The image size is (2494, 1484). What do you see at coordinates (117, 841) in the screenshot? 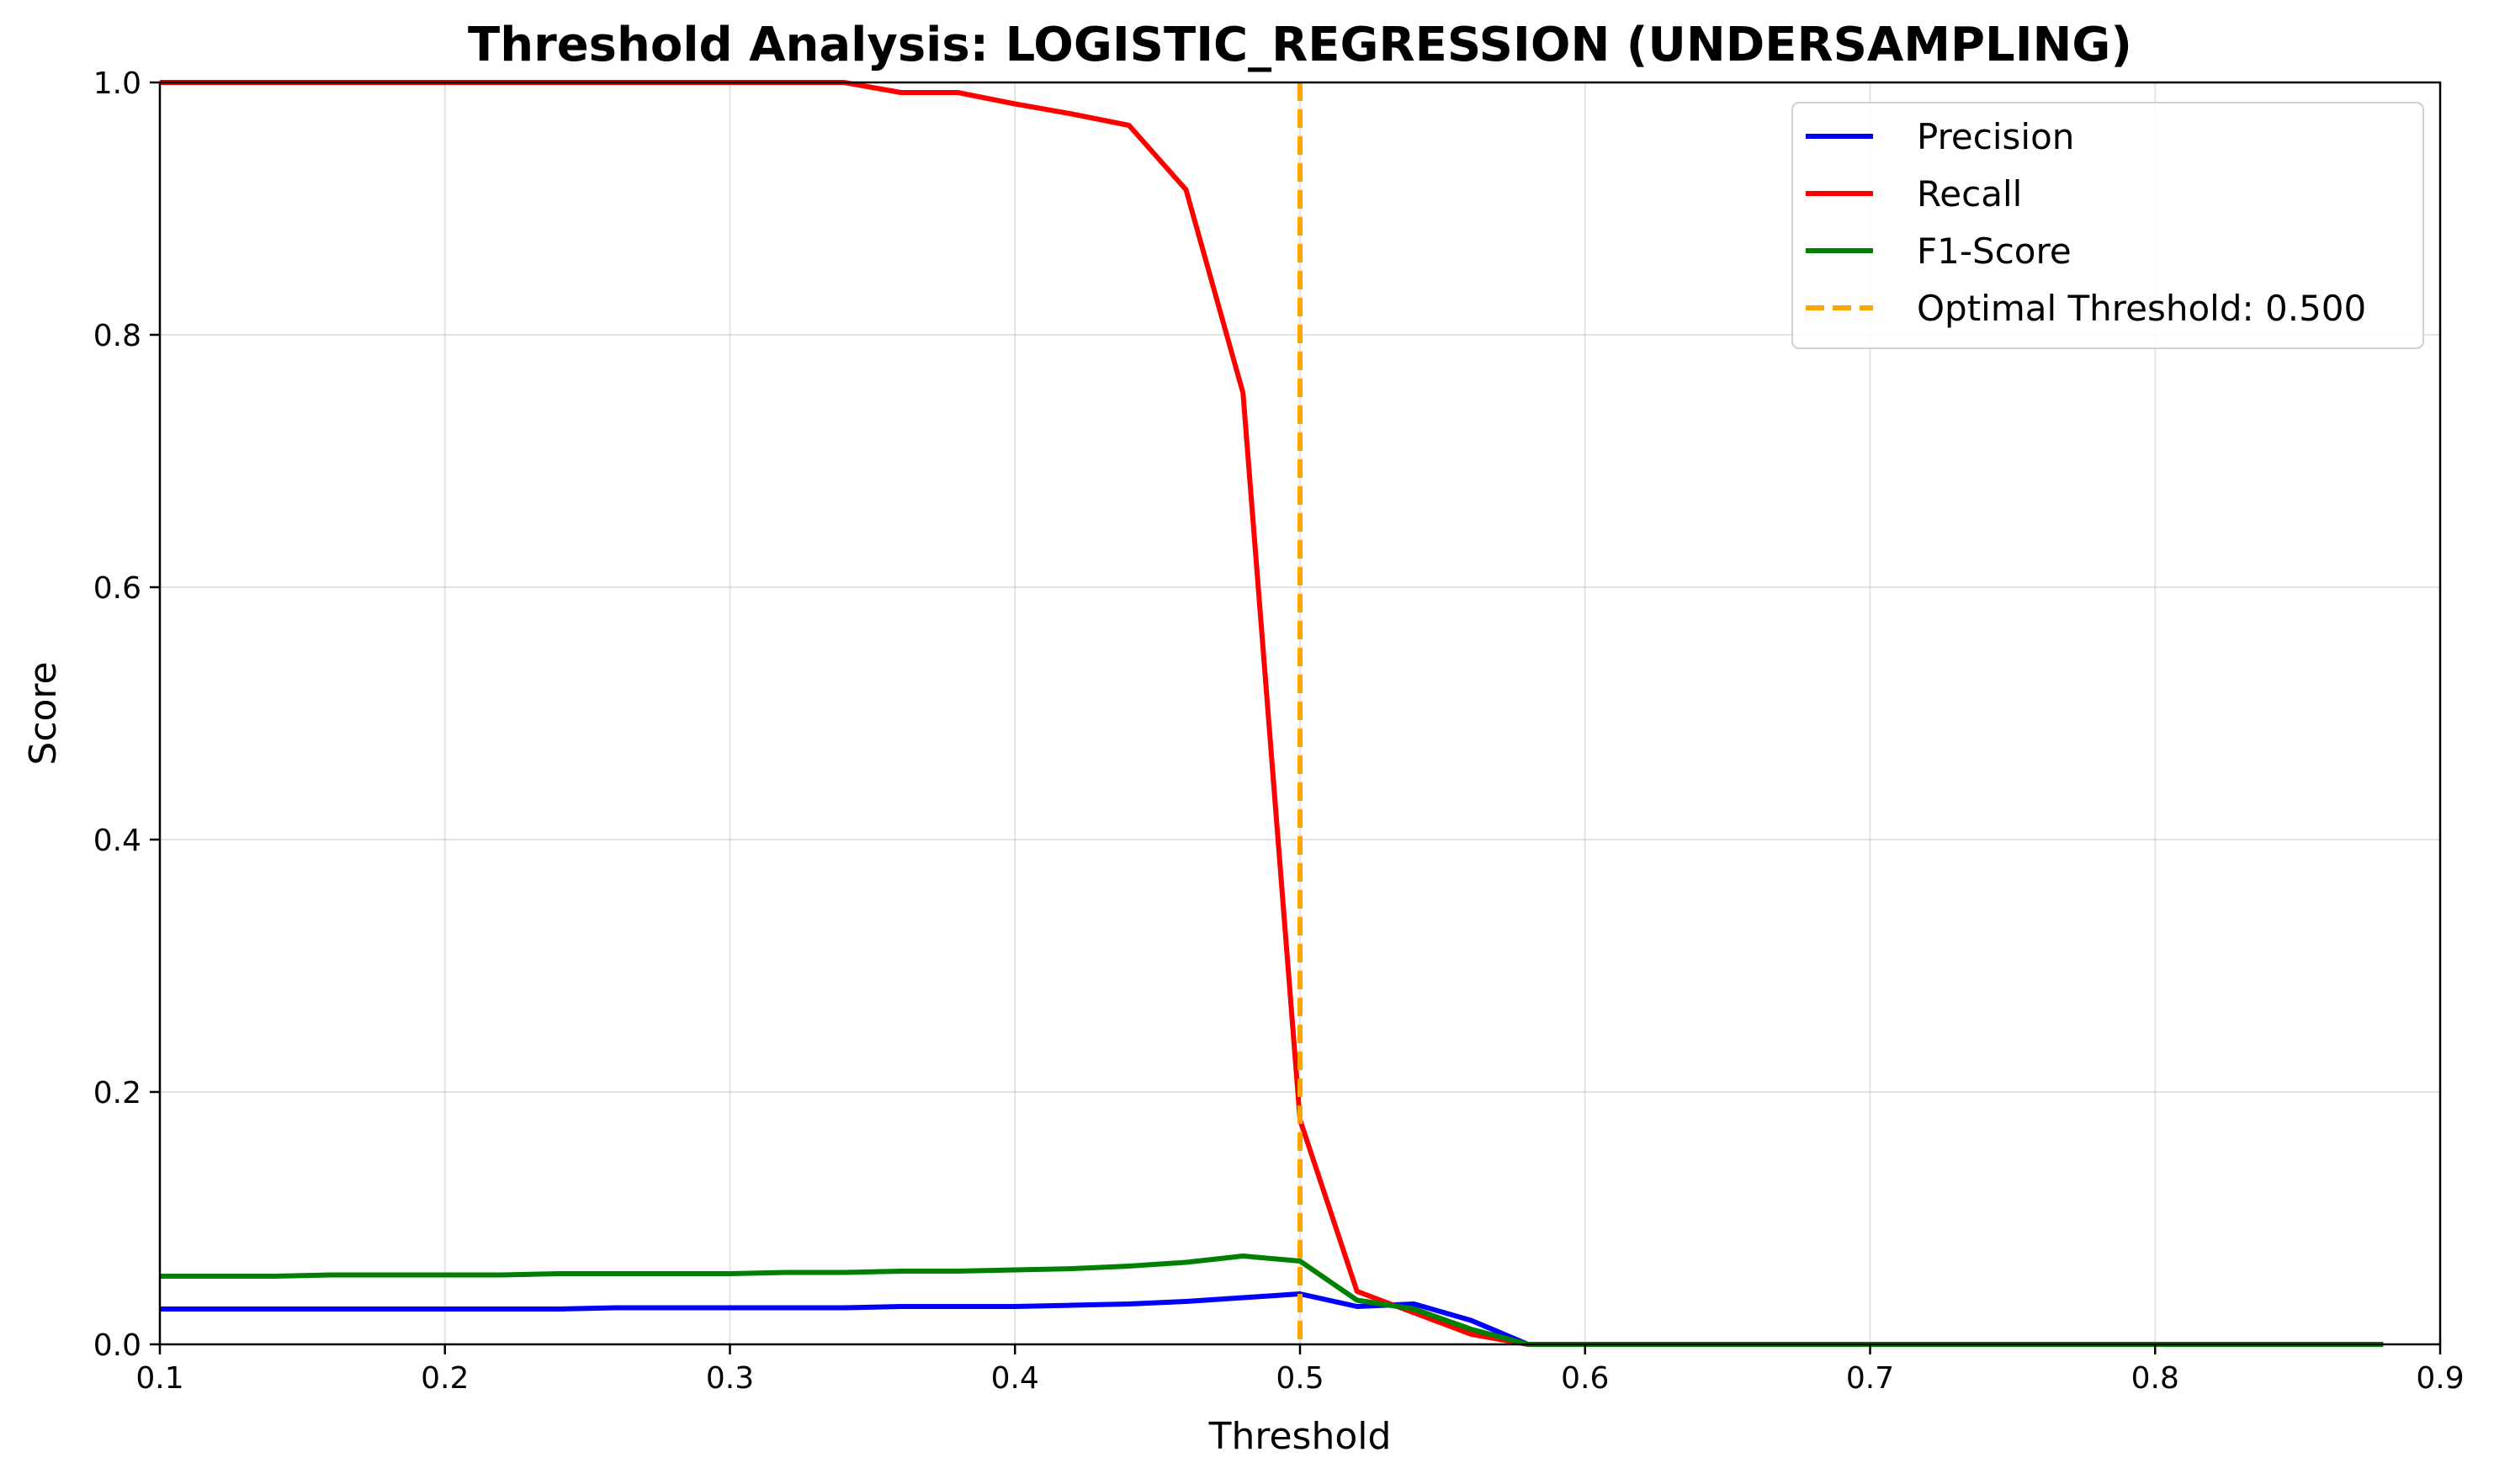
I see `y-tick-label: 0.4` at bounding box center [117, 841].